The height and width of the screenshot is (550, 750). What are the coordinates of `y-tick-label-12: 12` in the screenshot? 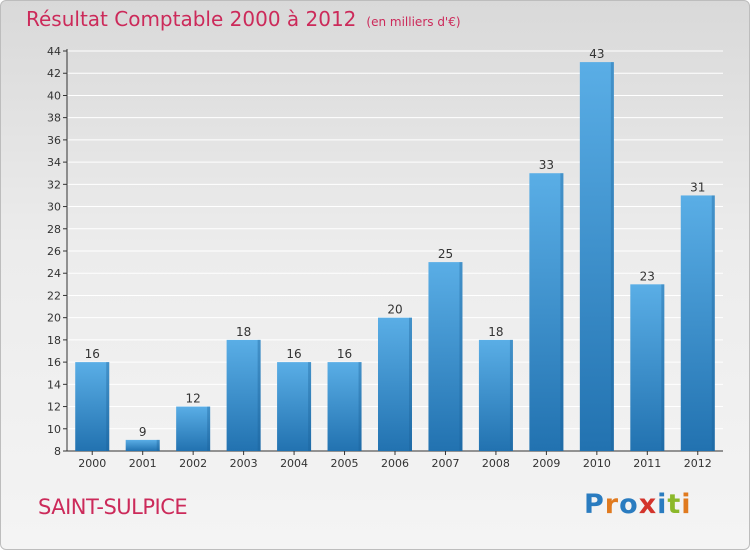 It's located at (54, 407).